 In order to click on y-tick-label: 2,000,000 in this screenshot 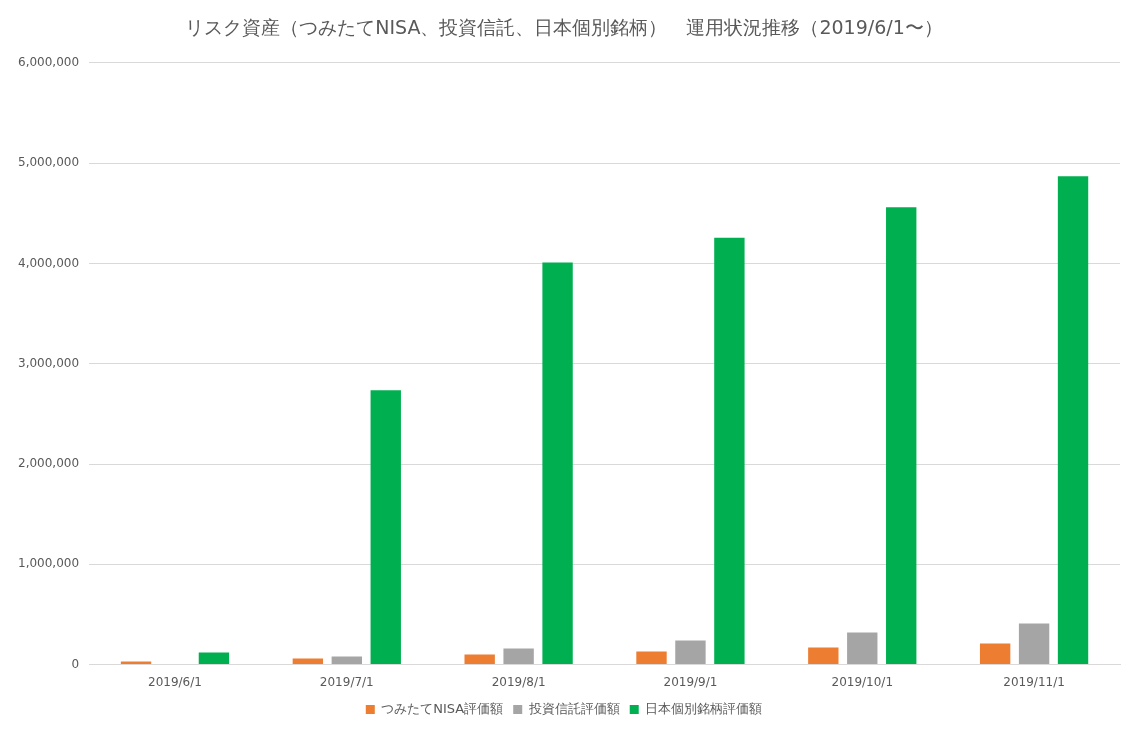, I will do `click(48, 463)`.